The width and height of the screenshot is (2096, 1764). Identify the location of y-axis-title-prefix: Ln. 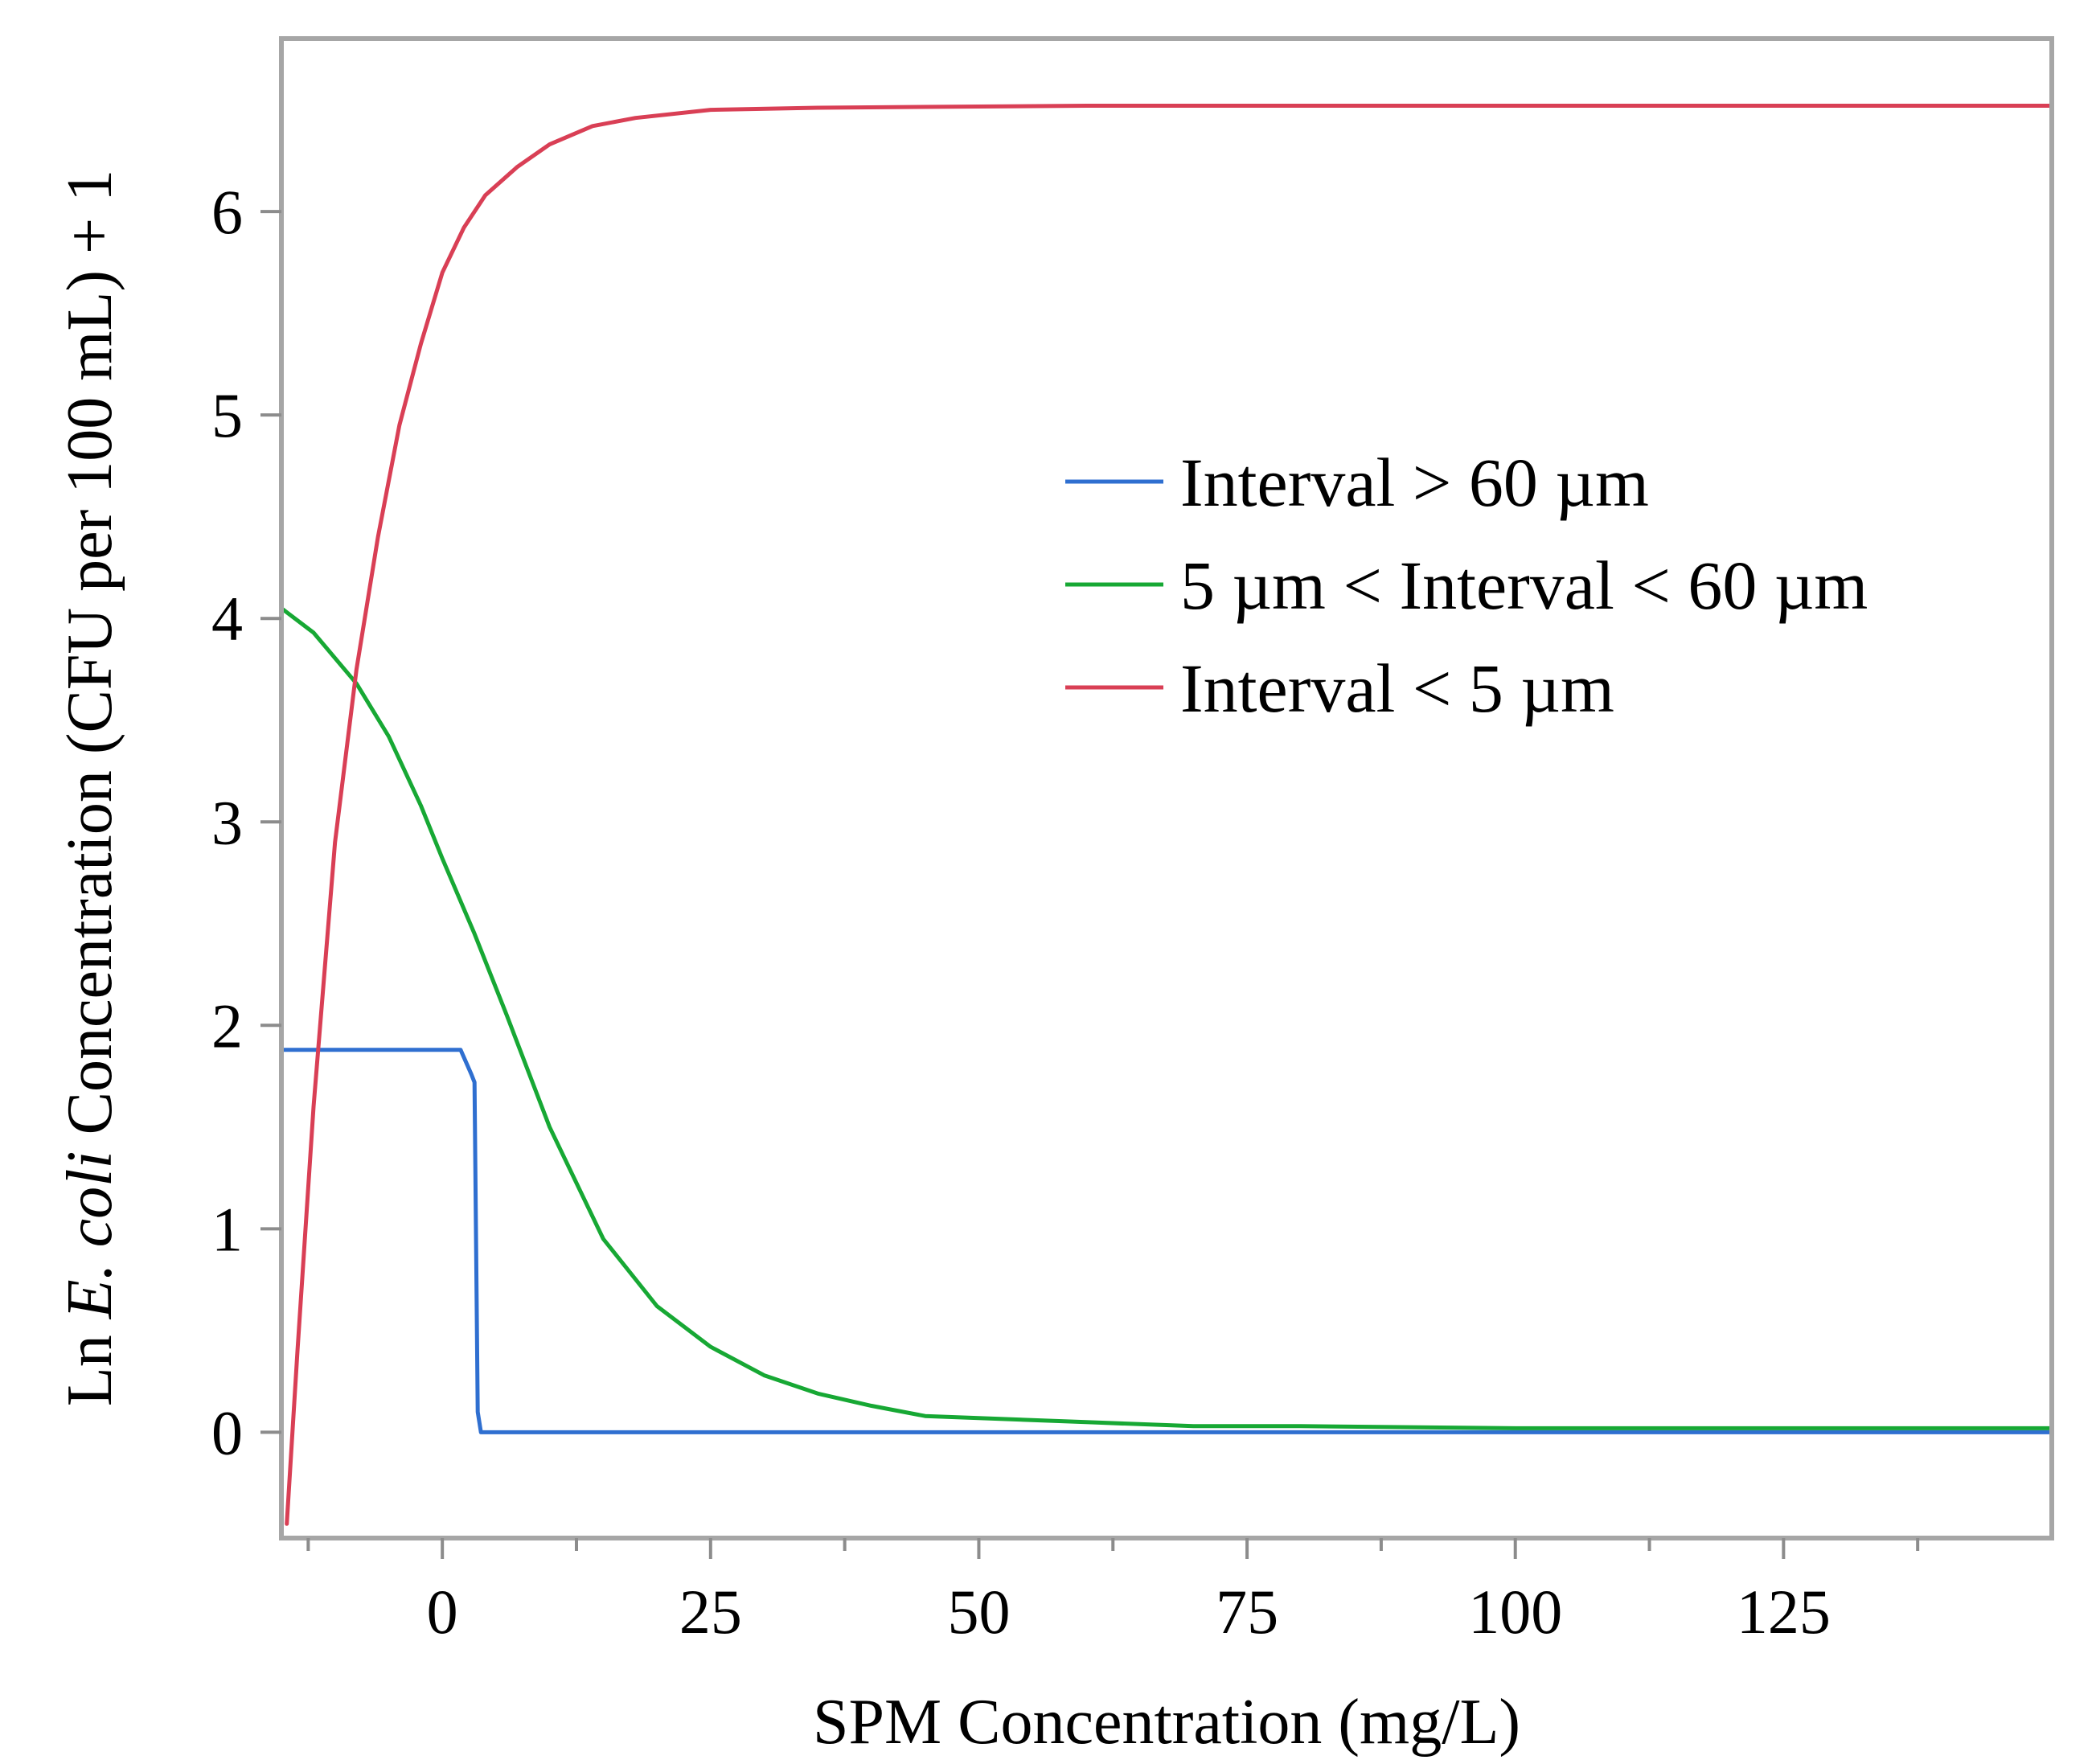
(90, 1362).